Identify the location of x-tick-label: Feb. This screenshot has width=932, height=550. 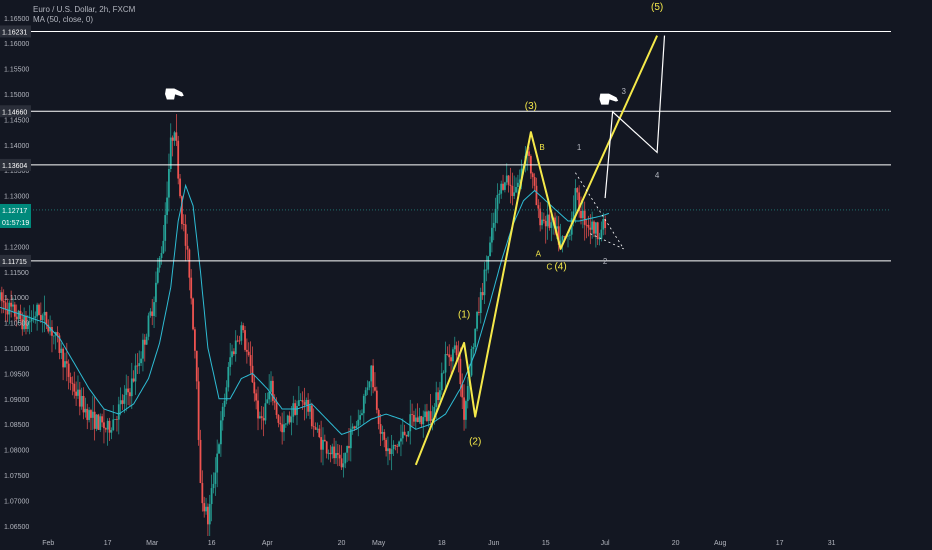
(48, 543).